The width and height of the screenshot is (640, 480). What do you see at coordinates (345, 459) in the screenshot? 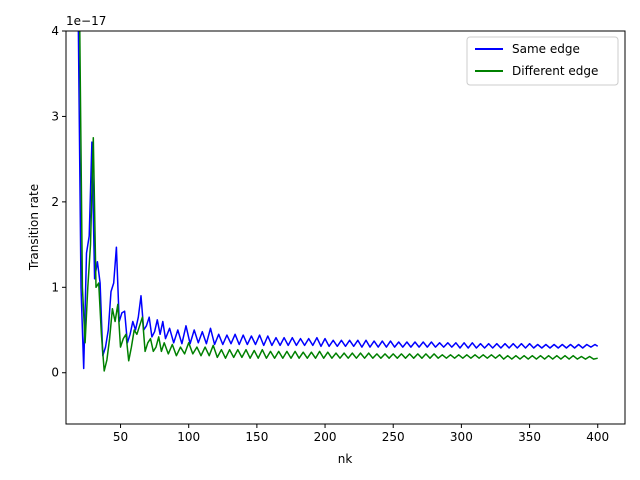
I see `x-axis-label: nk` at bounding box center [345, 459].